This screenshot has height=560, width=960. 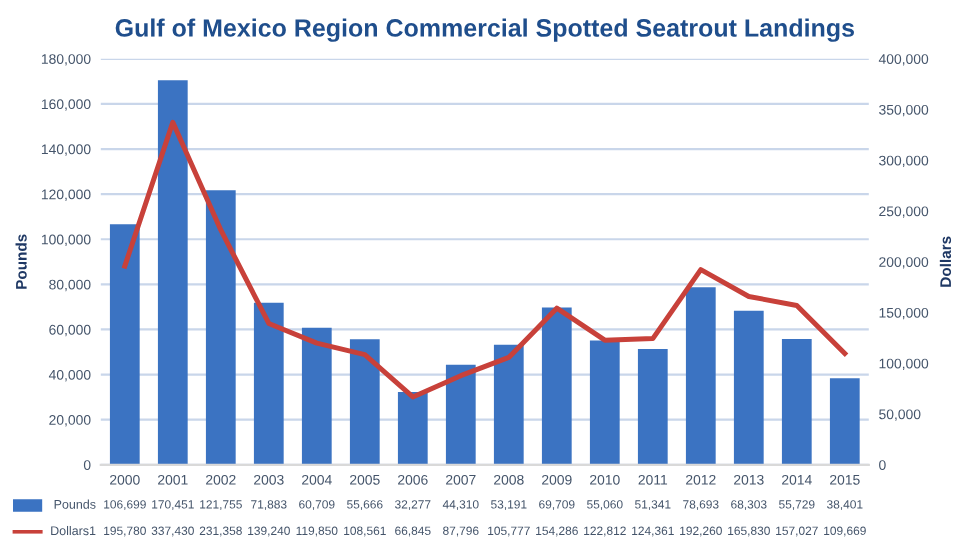 What do you see at coordinates (484, 30) in the screenshot?
I see `chart-title: Gulf of Mexico Region Commercial Spotted Seatrout Landings` at bounding box center [484, 30].